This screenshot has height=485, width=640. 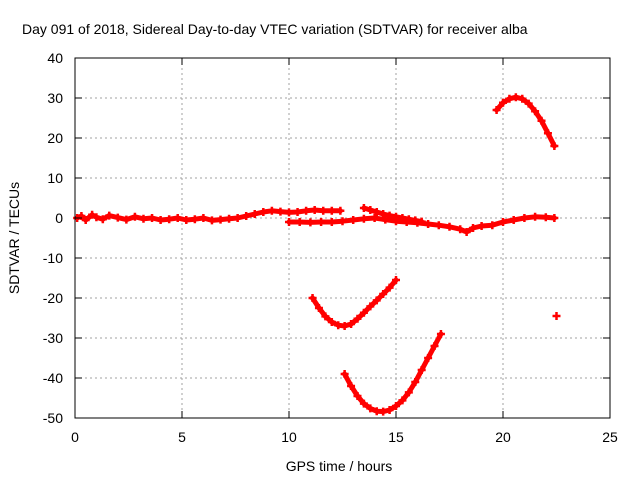 What do you see at coordinates (53, 418) in the screenshot?
I see `y-tick-label: -50` at bounding box center [53, 418].